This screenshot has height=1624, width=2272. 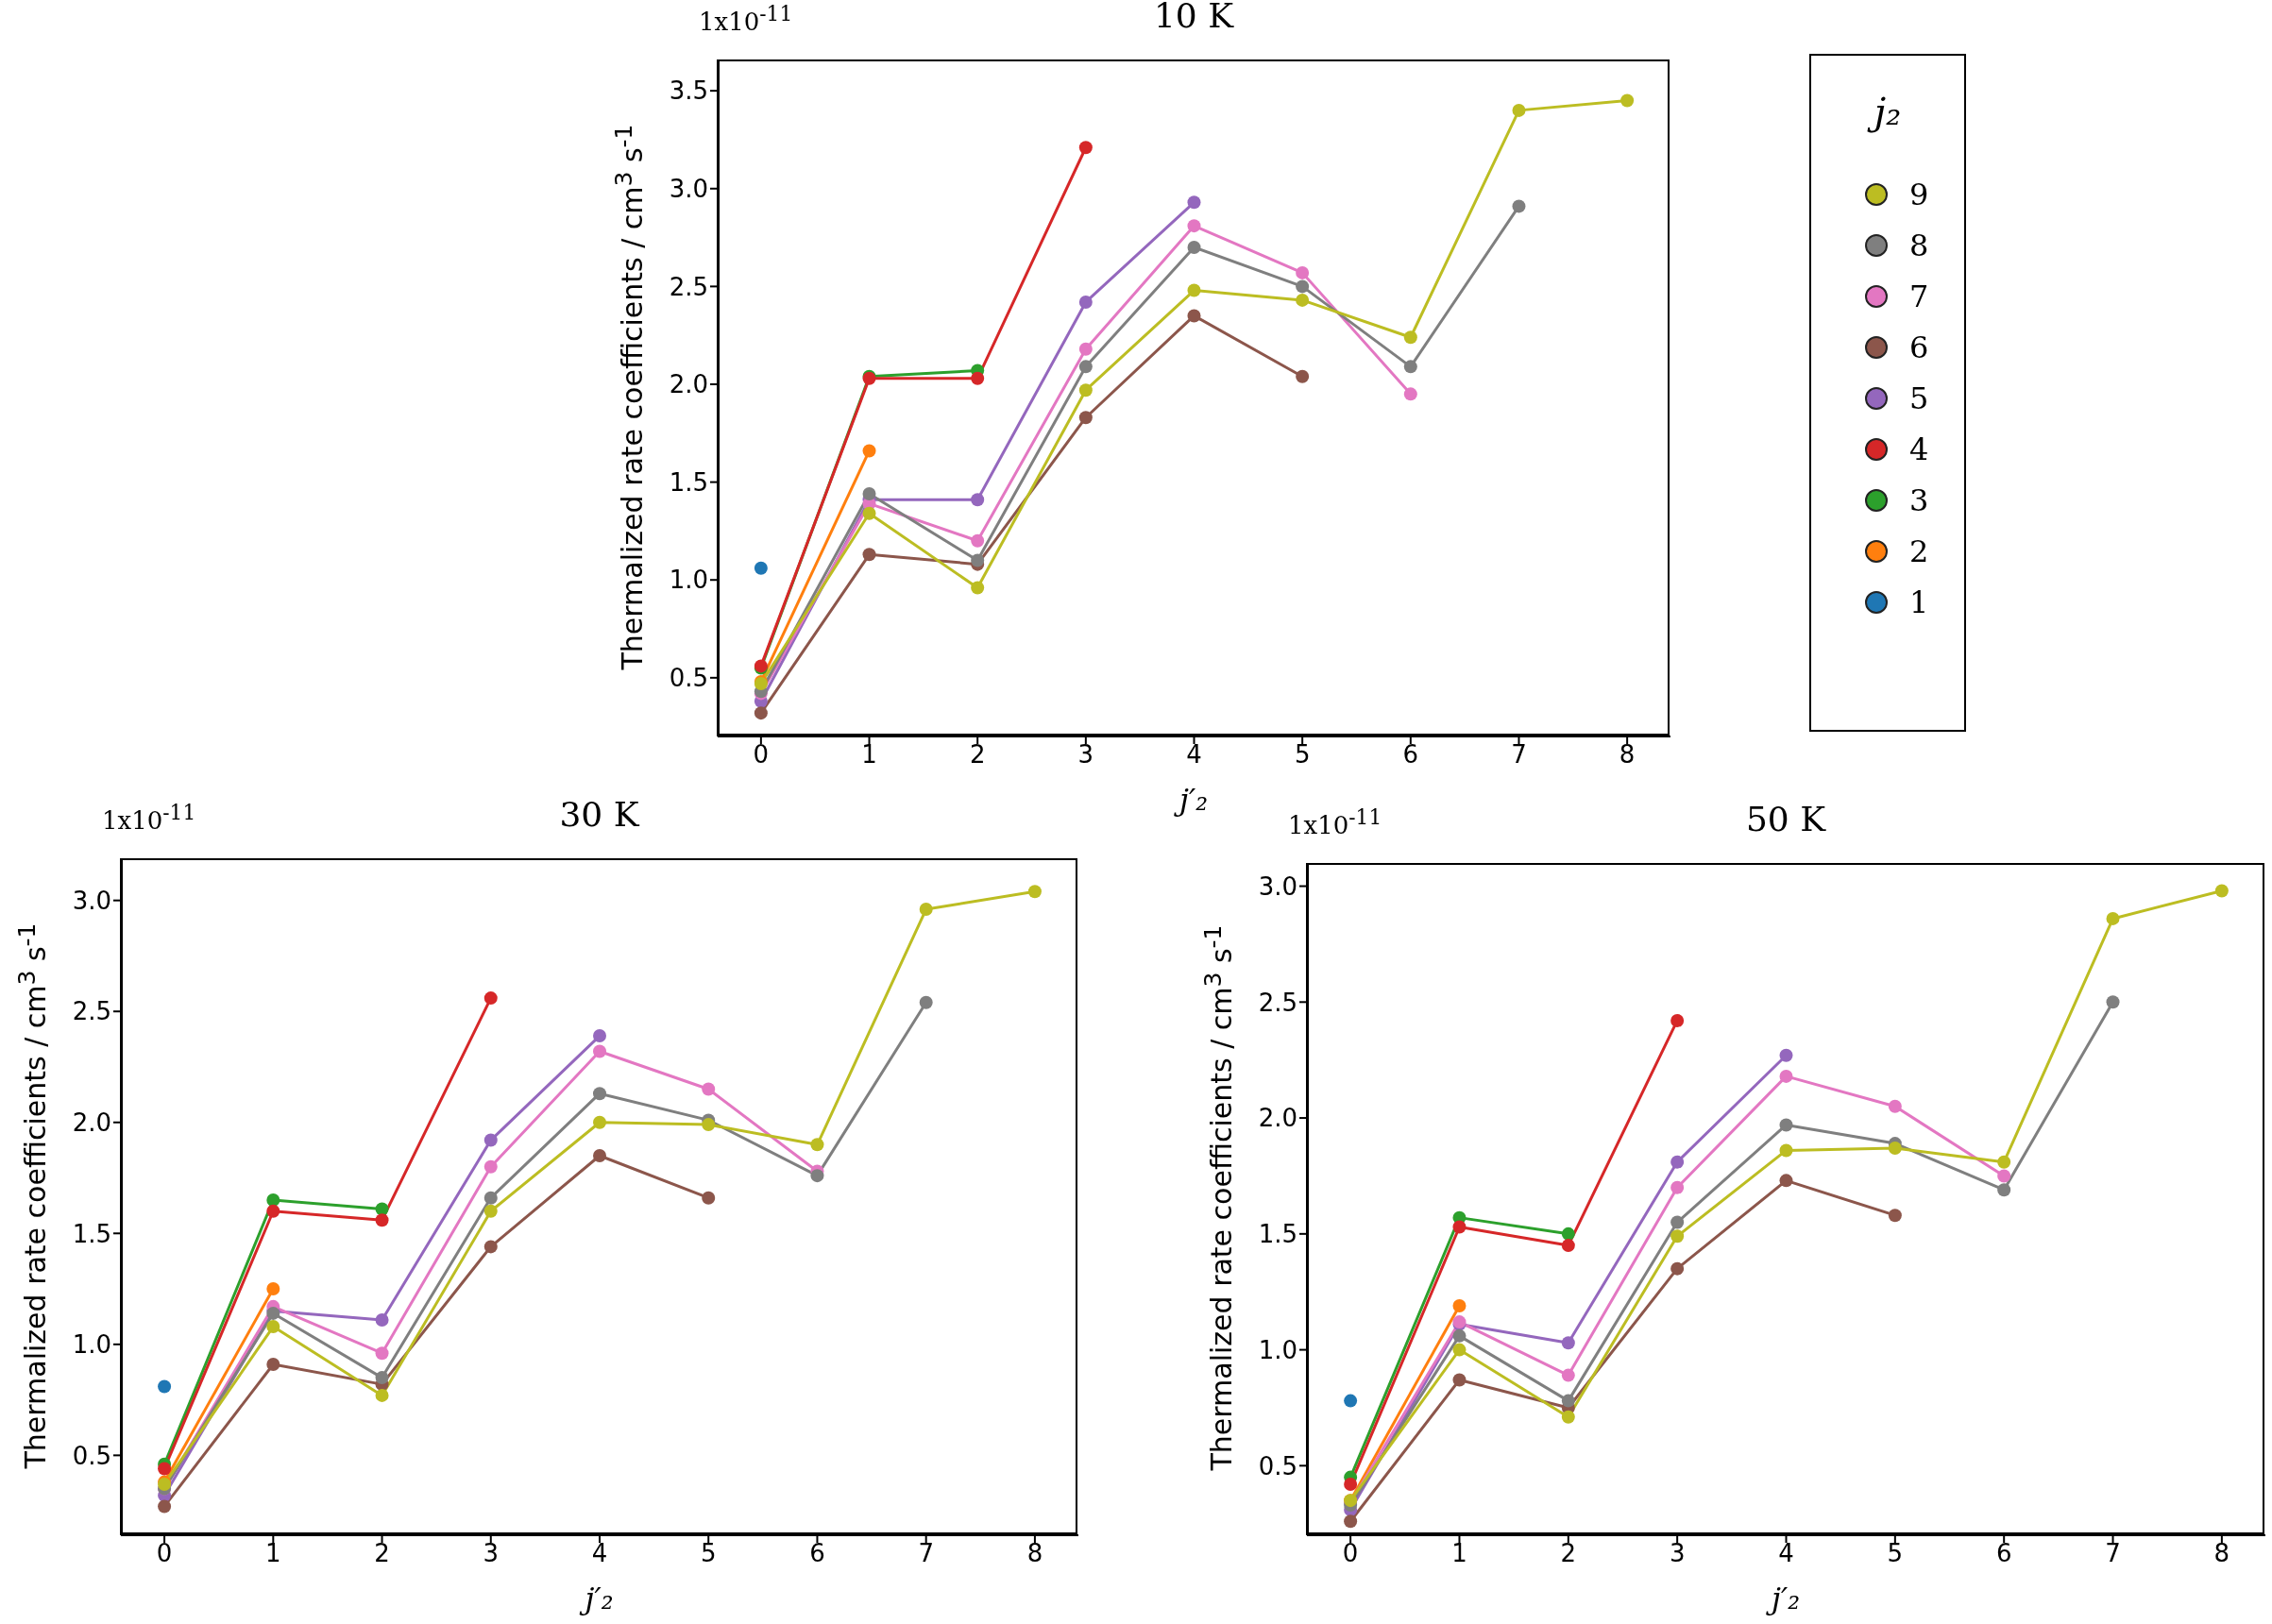 What do you see at coordinates (1884, 111) in the screenshot?
I see `legend-title: j₂` at bounding box center [1884, 111].